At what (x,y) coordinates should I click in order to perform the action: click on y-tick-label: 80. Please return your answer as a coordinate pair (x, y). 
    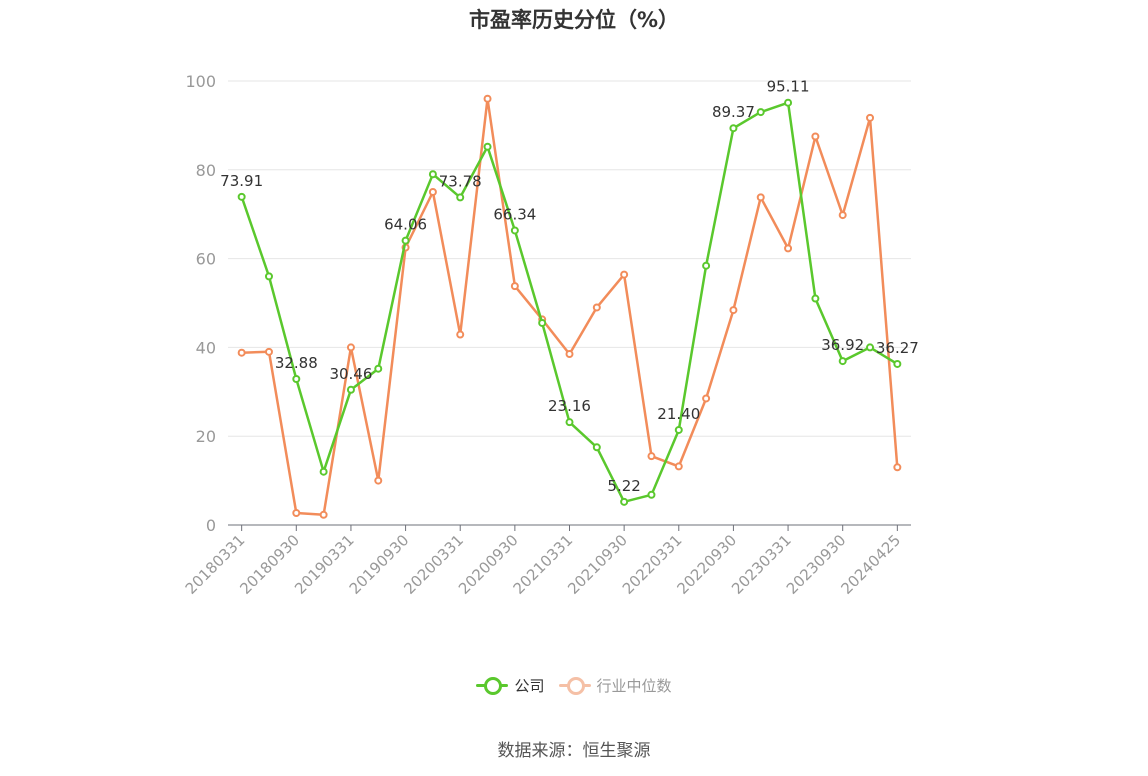
    Looking at the image, I should click on (206, 170).